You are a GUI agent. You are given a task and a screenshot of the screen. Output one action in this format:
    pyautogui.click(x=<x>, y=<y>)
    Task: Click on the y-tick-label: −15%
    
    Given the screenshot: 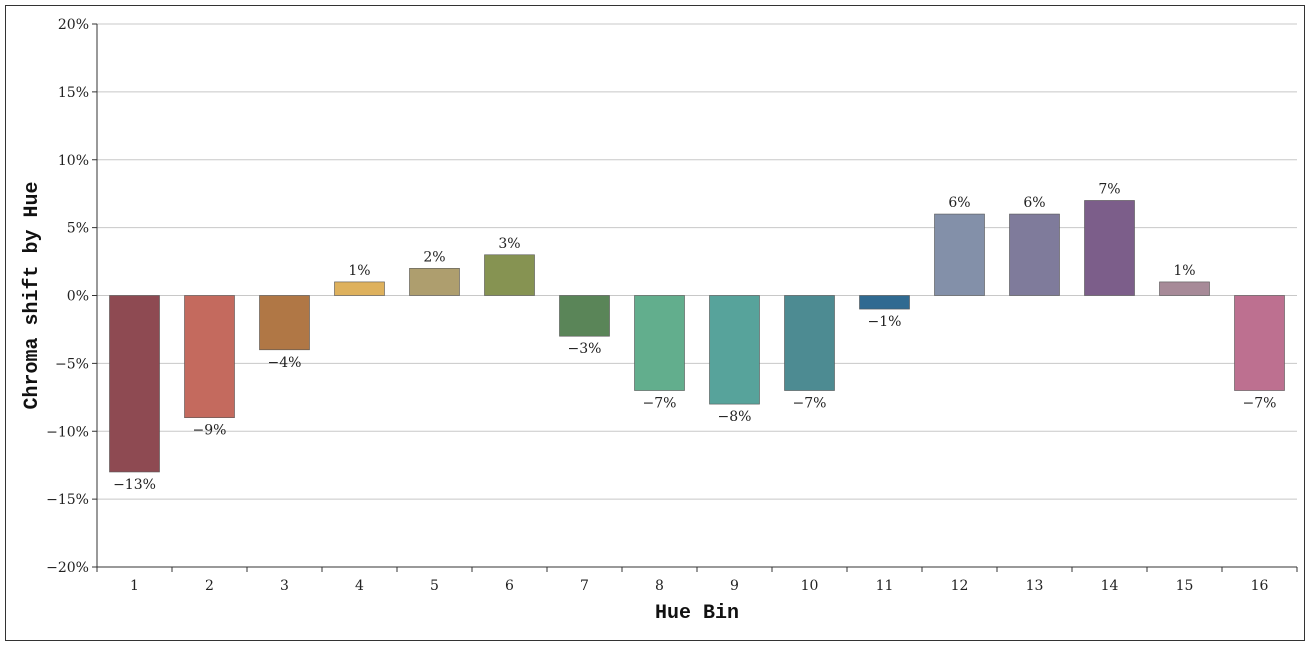 What is the action you would take?
    pyautogui.click(x=67, y=500)
    